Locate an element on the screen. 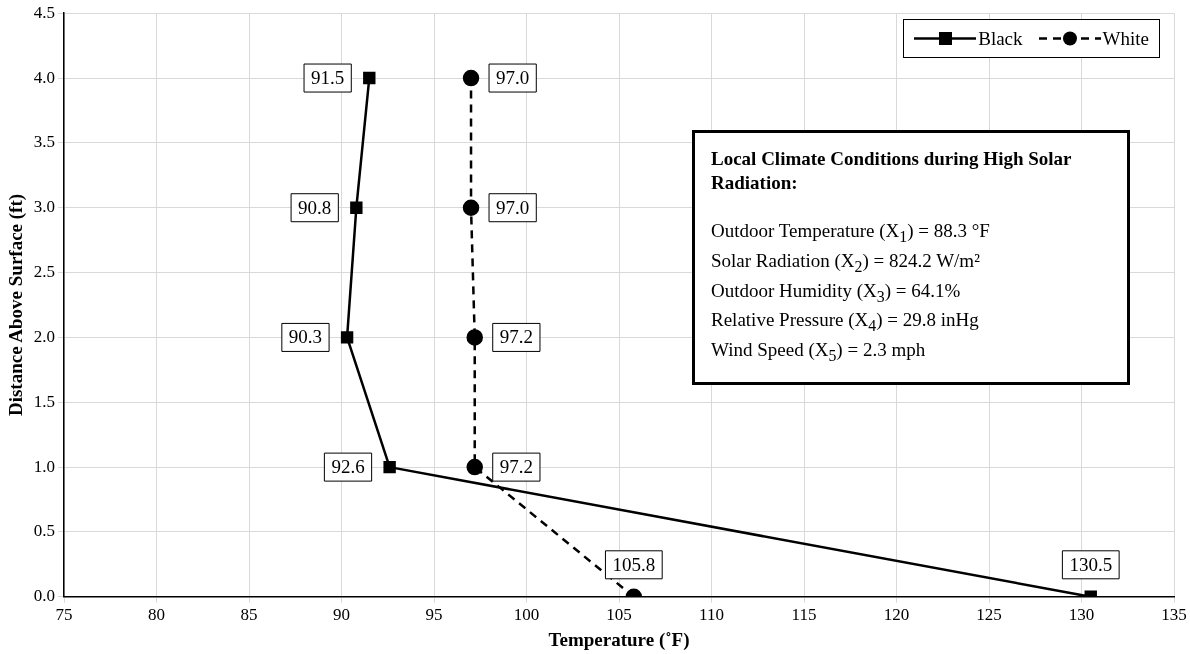  y-tick-label: 2.0 is located at coordinates (44, 336).